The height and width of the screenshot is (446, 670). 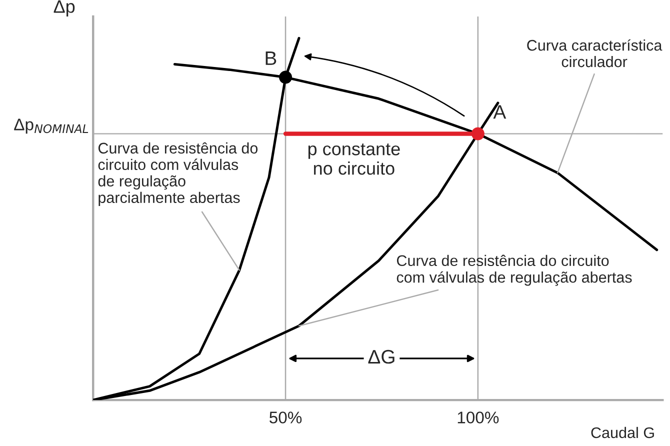 What do you see at coordinates (622, 432) in the screenshot?
I see `x-axis-title: Caudal G` at bounding box center [622, 432].